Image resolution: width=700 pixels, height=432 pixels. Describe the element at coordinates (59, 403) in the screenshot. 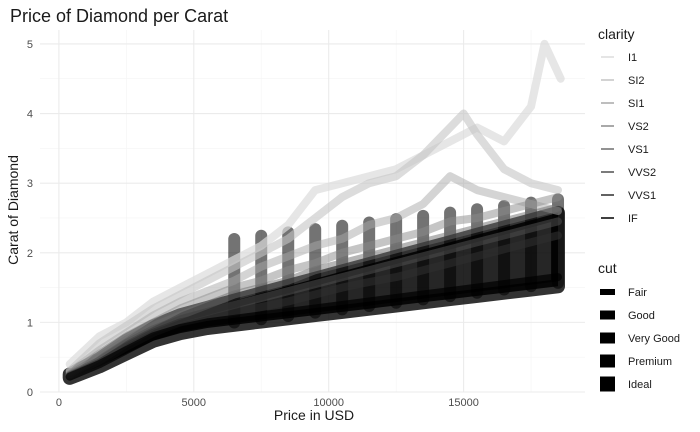

I see `x-tick-label: 0` at that location.